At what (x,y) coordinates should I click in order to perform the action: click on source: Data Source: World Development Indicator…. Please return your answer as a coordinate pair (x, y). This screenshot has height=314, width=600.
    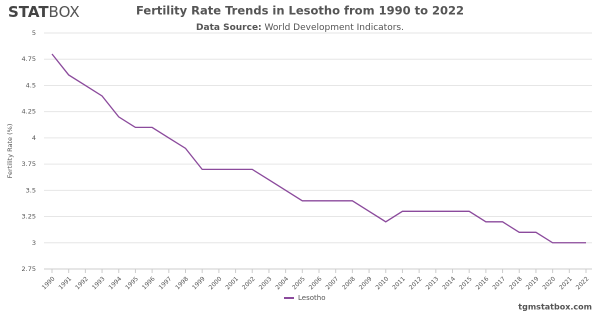
    Looking at the image, I should click on (300, 28).